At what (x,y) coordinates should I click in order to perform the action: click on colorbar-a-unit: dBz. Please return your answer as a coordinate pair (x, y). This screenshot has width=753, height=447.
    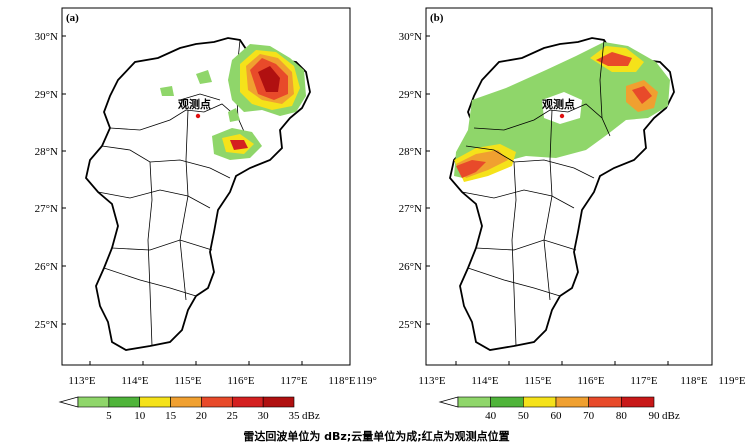
    Looking at the image, I should click on (311, 416).